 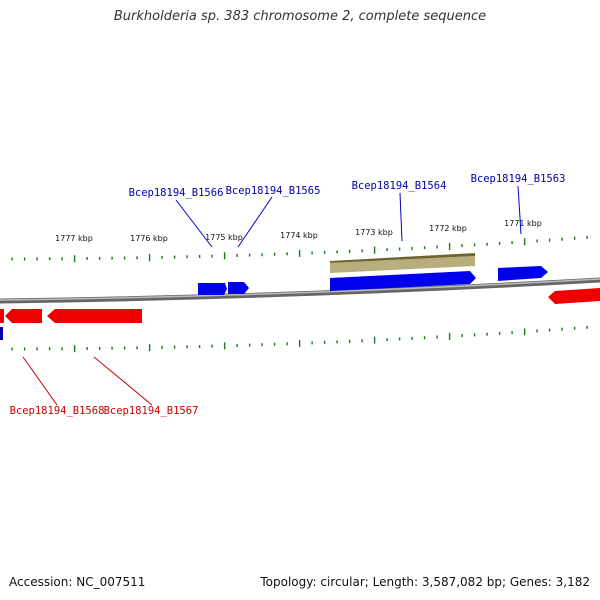 What do you see at coordinates (403, 281) in the screenshot?
I see `gene-bcep18194-b1564` at bounding box center [403, 281].